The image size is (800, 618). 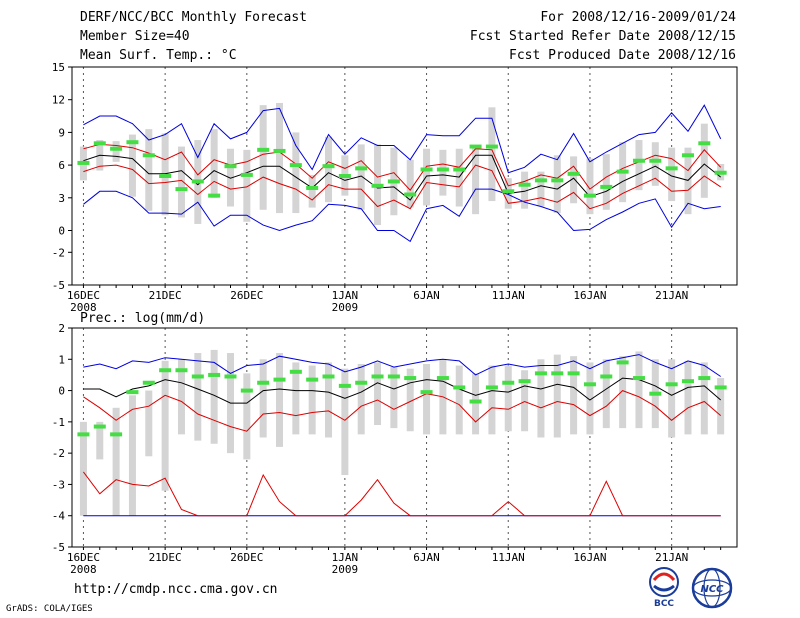 What do you see at coordinates (61, 231) in the screenshot?
I see `y-tick-label: 0` at bounding box center [61, 231].